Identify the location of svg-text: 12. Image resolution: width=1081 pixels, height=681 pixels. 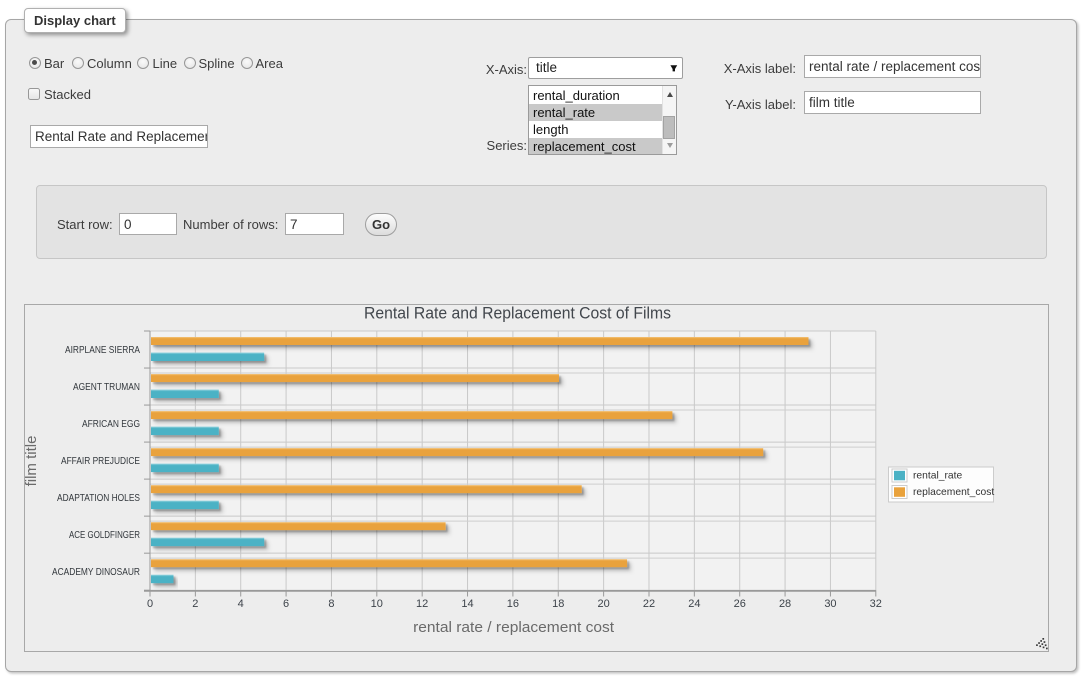
(422, 604).